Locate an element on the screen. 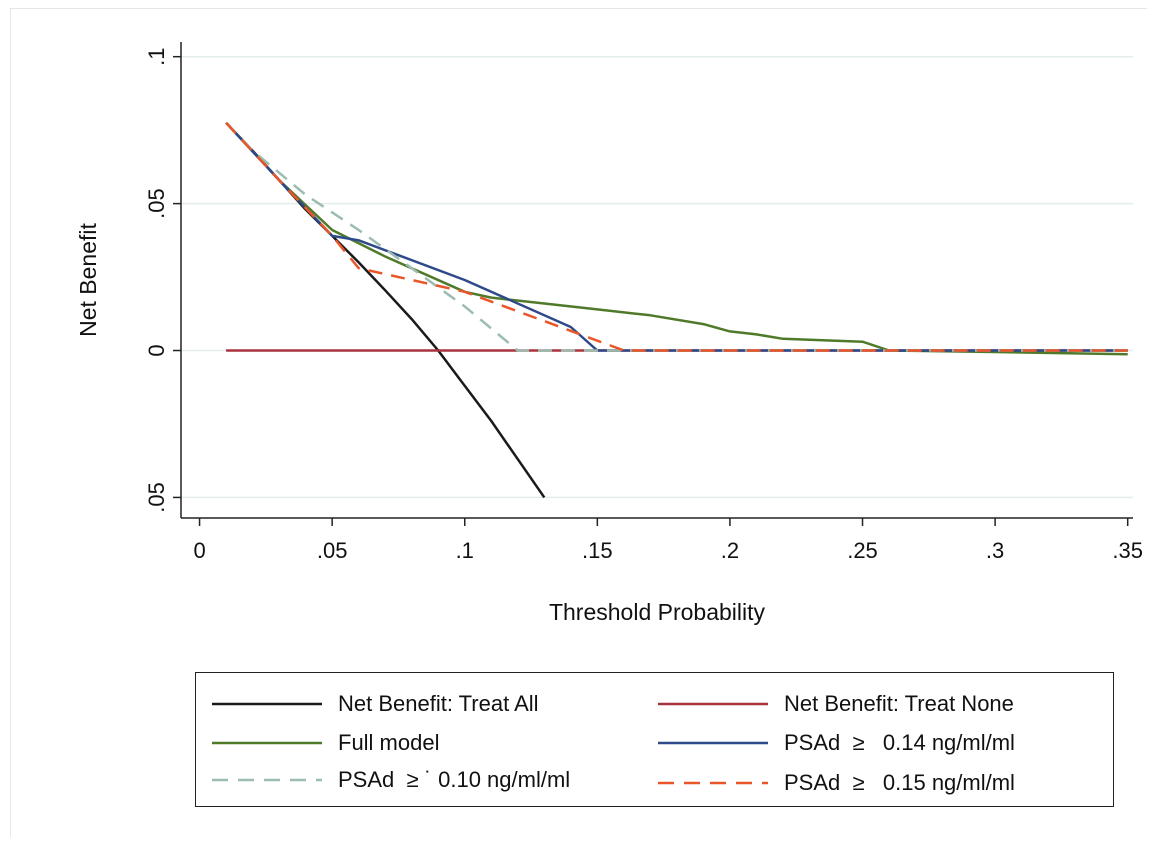 Image resolution: width=1156 pixels, height=841 pixels. x-tick-label: .25 is located at coordinates (862, 550).